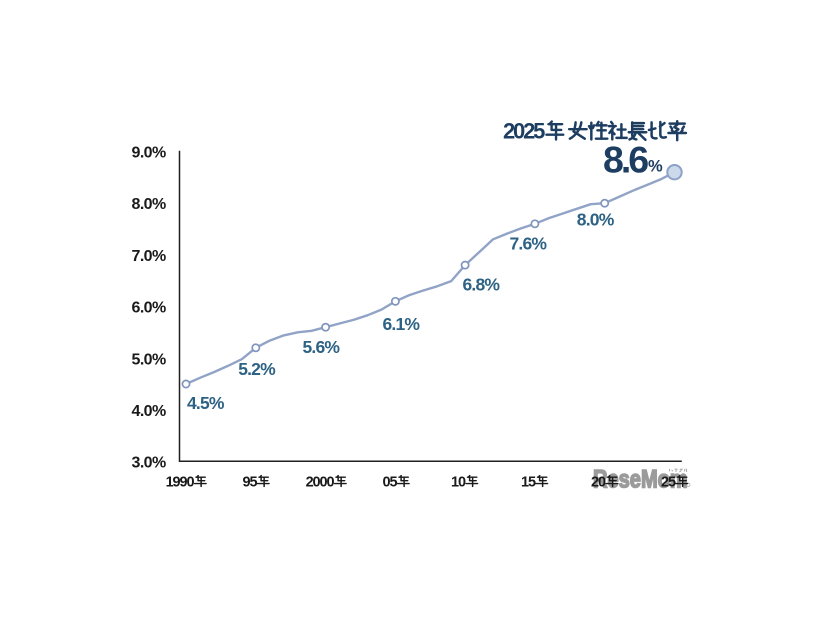  What do you see at coordinates (625, 159) in the screenshot?
I see `svg-text: 8.6` at bounding box center [625, 159].